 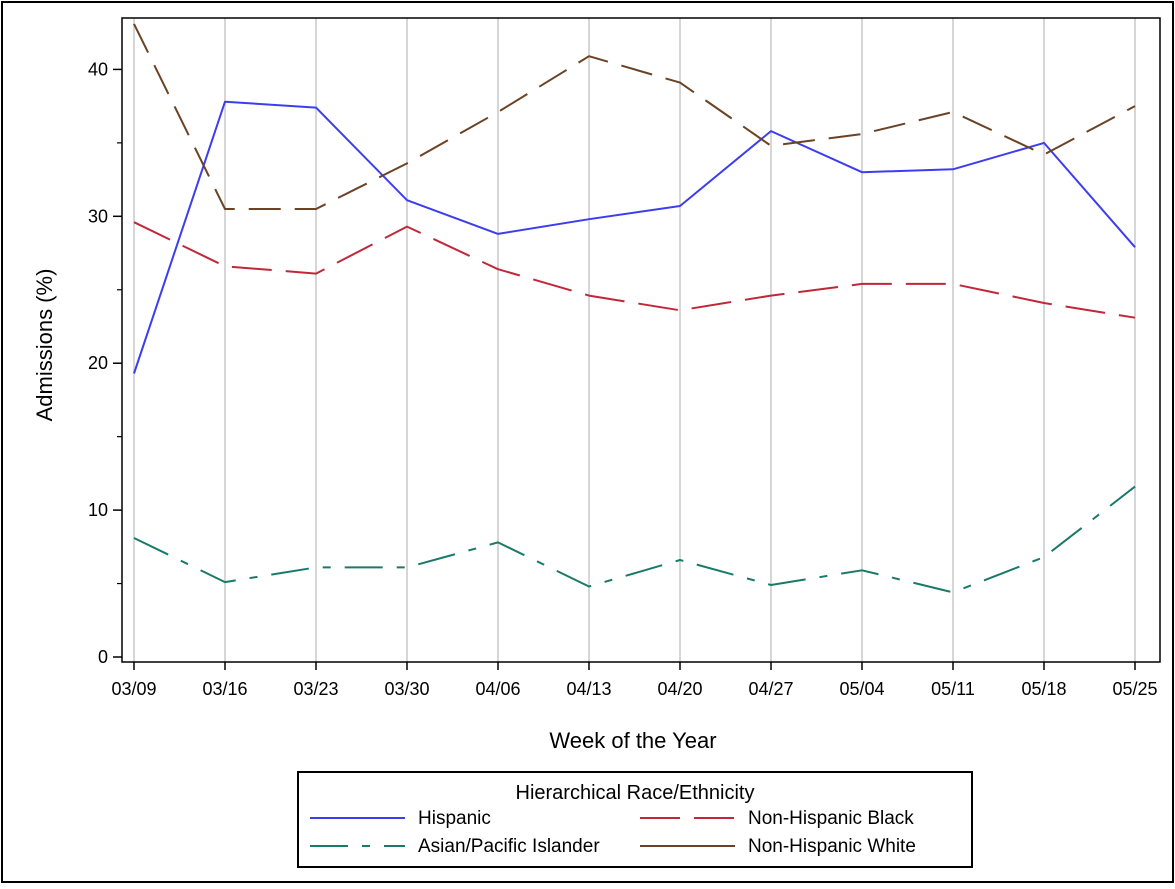 What do you see at coordinates (406, 689) in the screenshot?
I see `x-tick-label: 03/30` at bounding box center [406, 689].